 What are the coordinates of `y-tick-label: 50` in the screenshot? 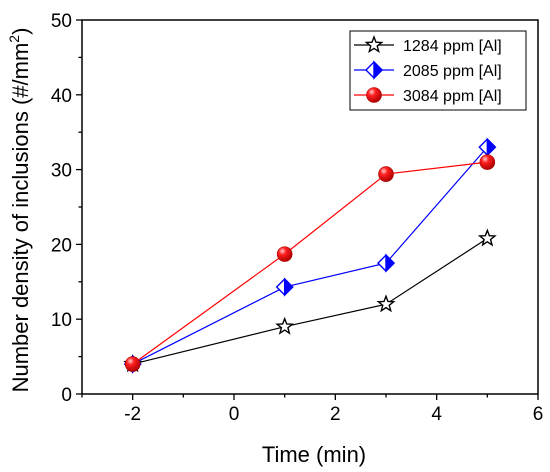 It's located at (61, 21).